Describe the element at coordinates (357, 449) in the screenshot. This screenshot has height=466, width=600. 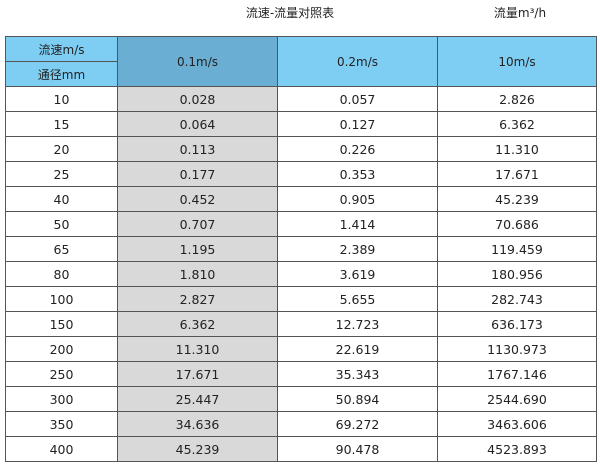
I see `flow-cell: 90.478` at that location.